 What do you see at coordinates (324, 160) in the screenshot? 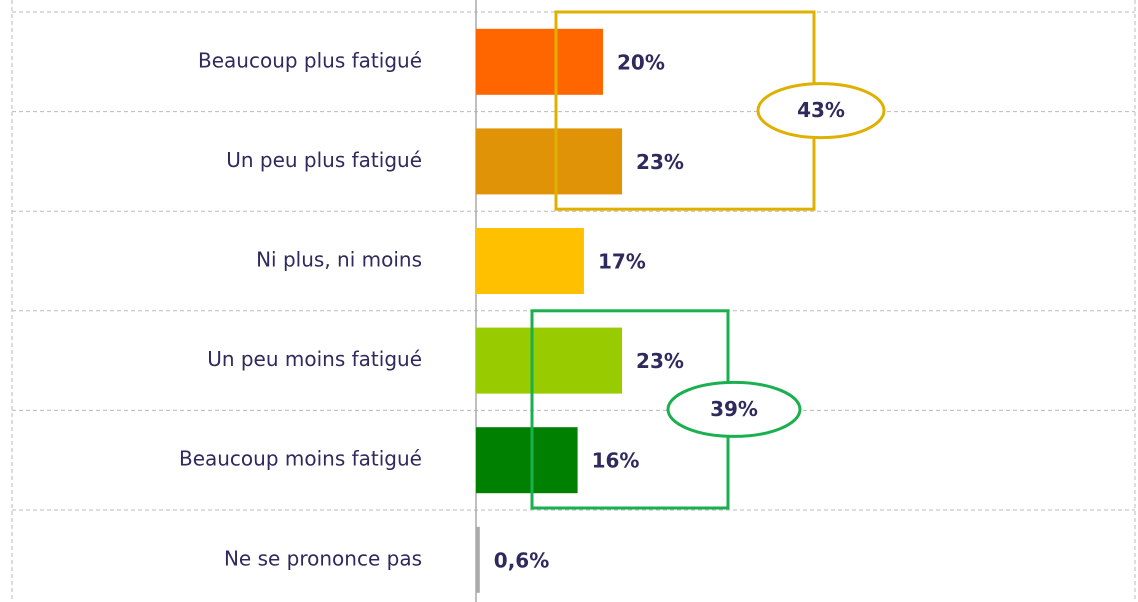
I see `category-label: Un peu plus fatigué` at bounding box center [324, 160].